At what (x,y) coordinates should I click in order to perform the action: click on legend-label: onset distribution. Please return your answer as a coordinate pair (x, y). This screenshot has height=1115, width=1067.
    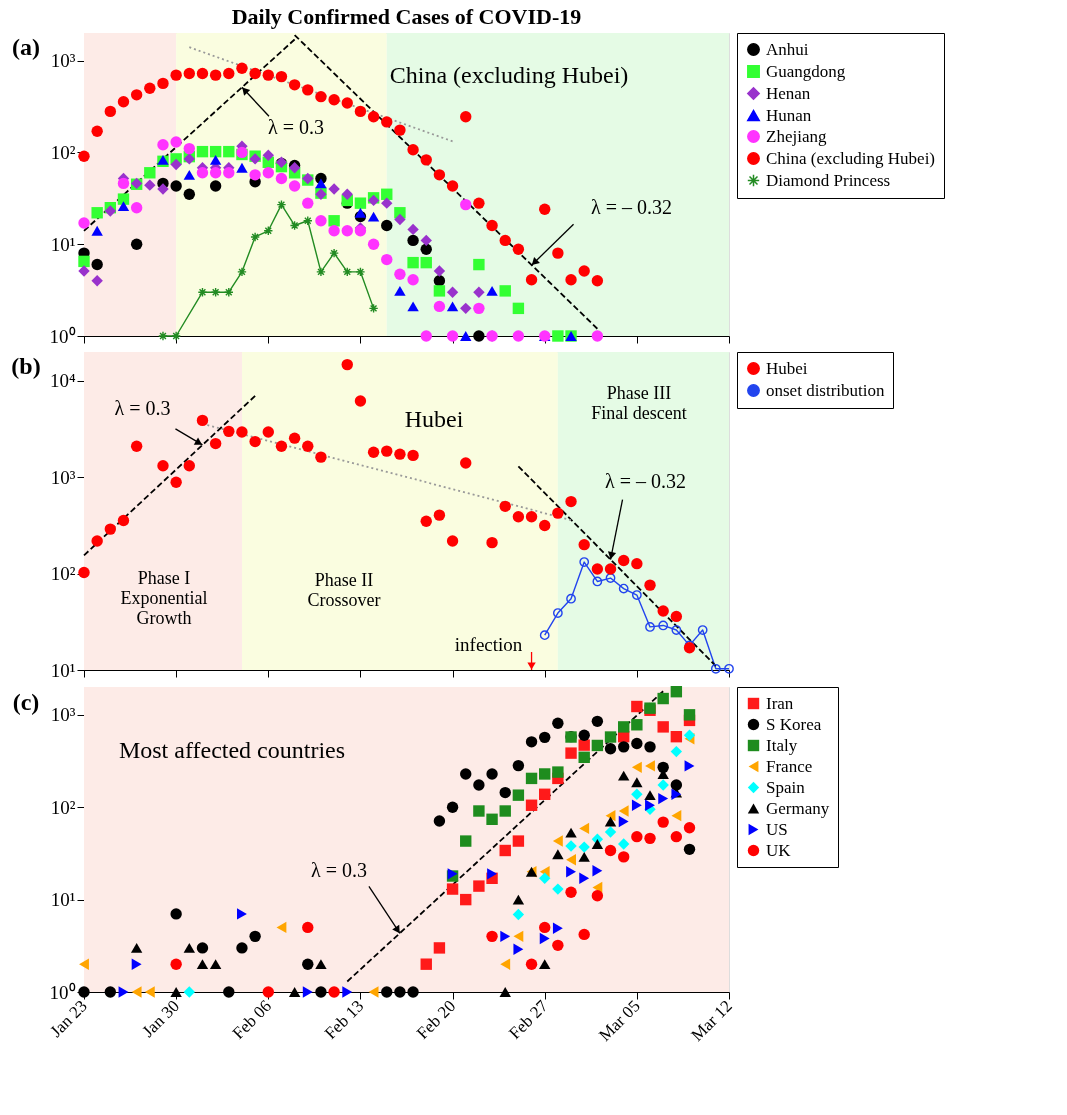
    Looking at the image, I should click on (826, 390).